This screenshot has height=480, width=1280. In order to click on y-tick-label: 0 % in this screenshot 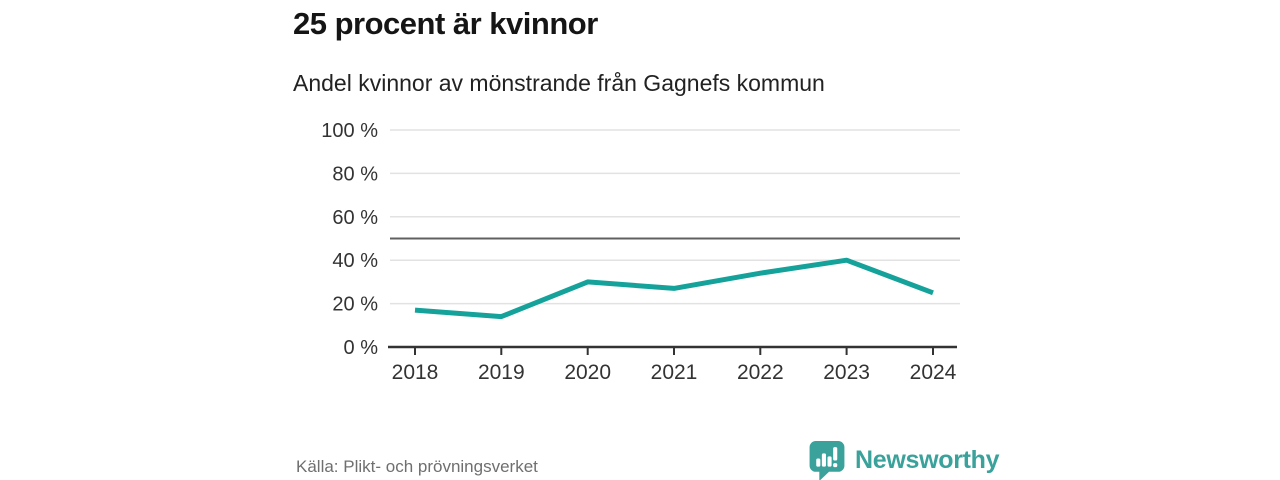, I will do `click(361, 348)`.